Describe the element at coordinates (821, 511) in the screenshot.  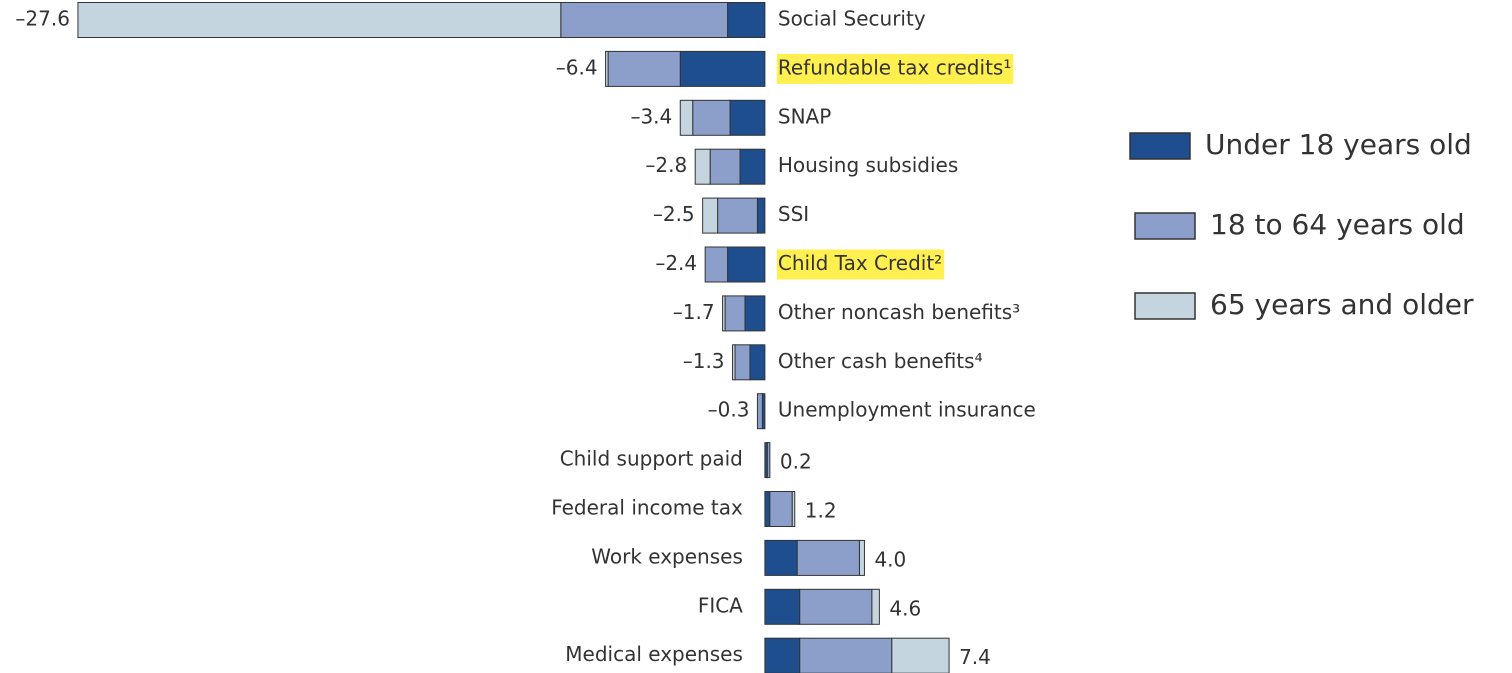
I see `value-label: 1.2` at that location.